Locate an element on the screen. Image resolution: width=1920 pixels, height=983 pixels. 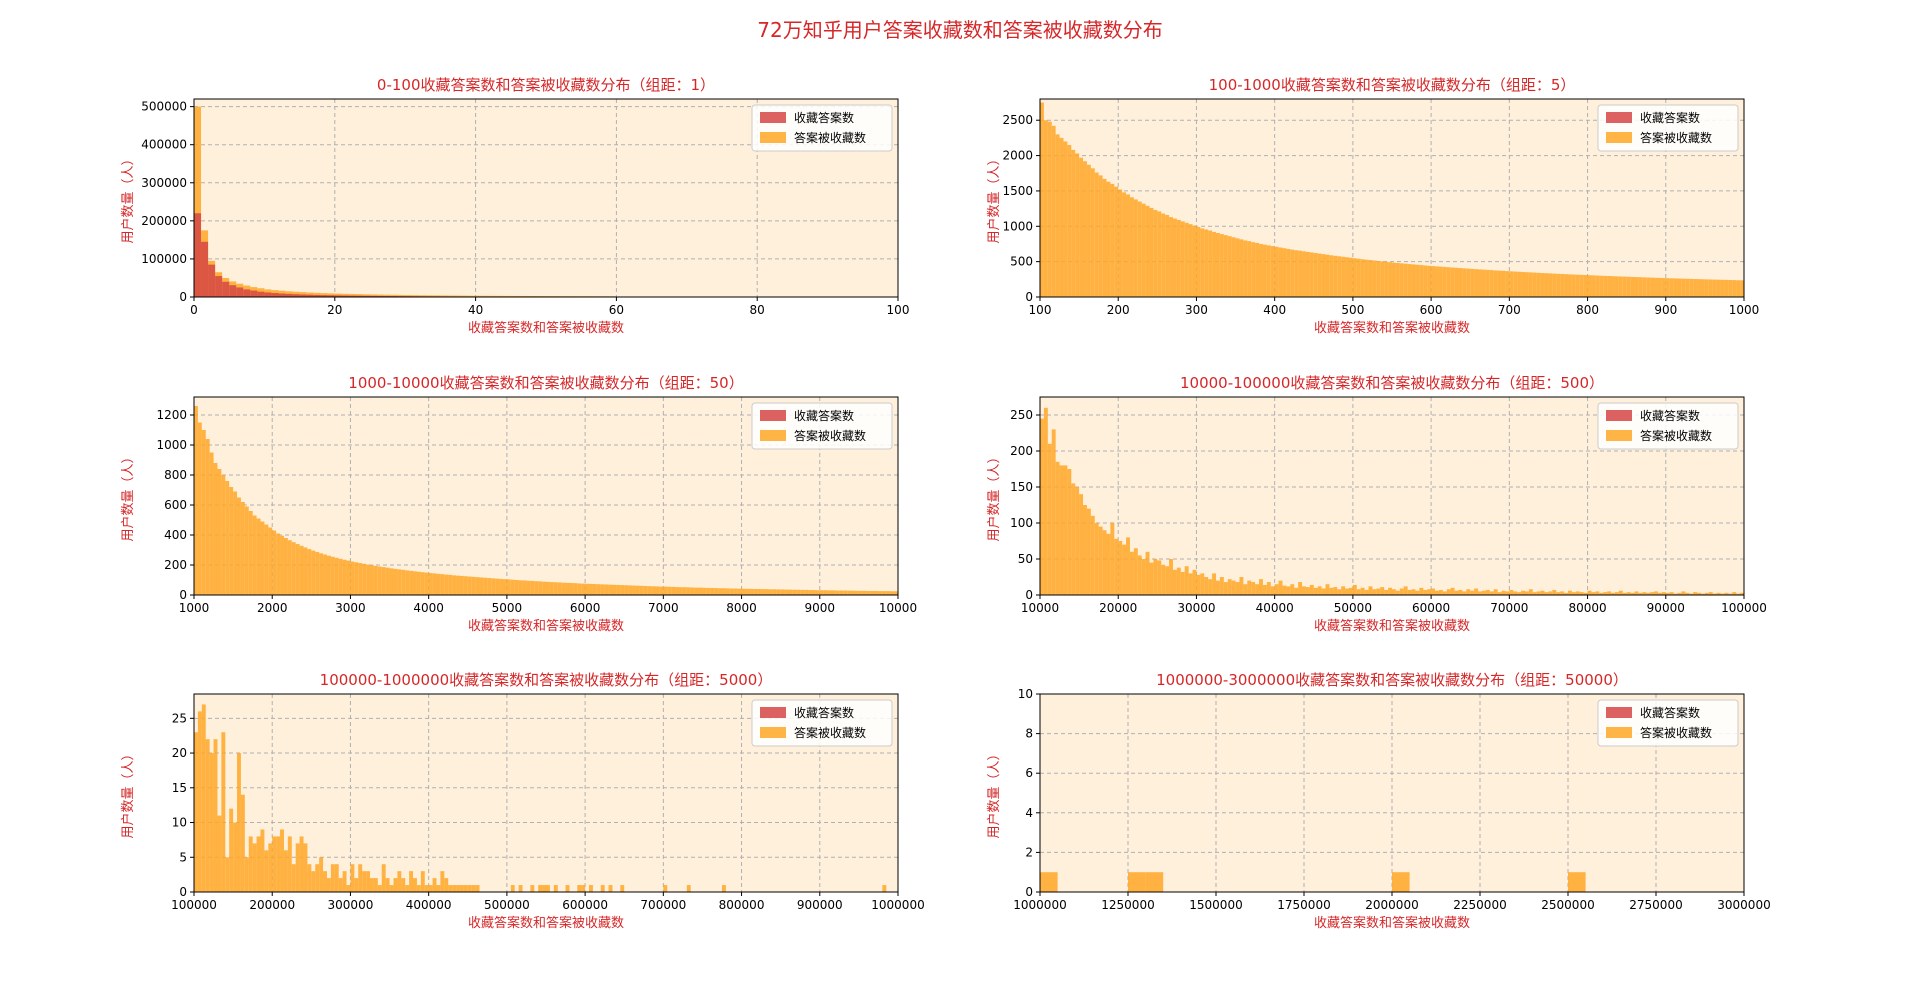
legend-box is located at coordinates (1668, 128).